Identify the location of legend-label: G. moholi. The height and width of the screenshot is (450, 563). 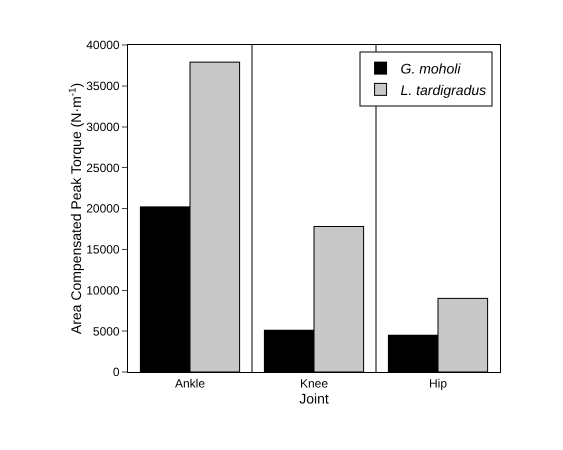
(431, 68).